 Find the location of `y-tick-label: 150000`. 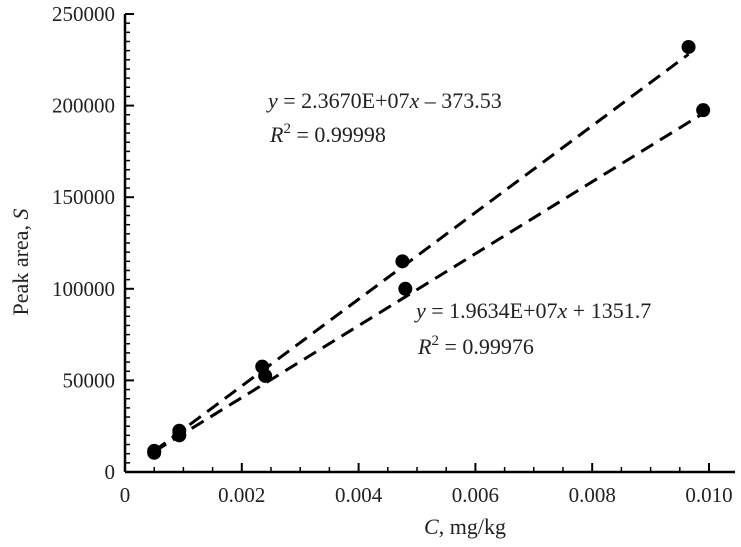

y-tick-label: 150000 is located at coordinates (83, 197).